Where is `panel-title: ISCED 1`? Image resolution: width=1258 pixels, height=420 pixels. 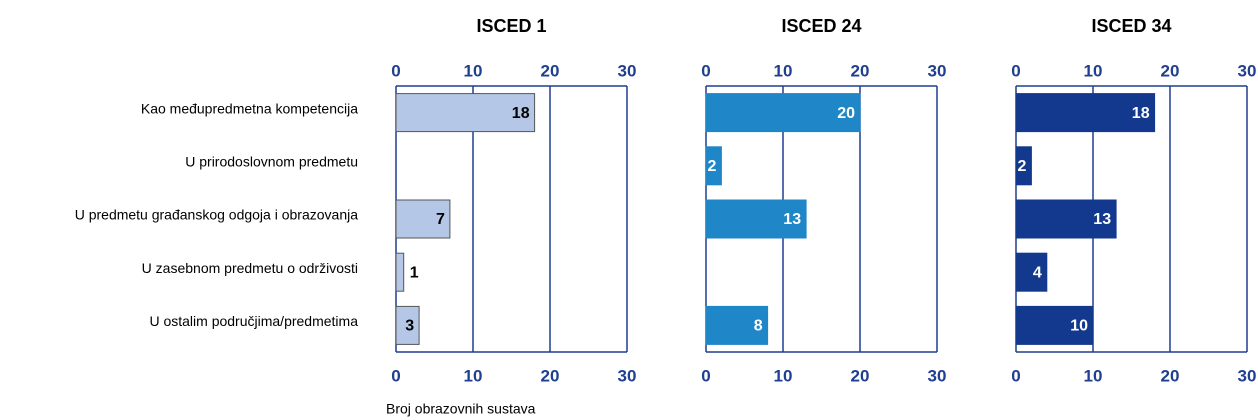 panel-title: ISCED 1 is located at coordinates (511, 26).